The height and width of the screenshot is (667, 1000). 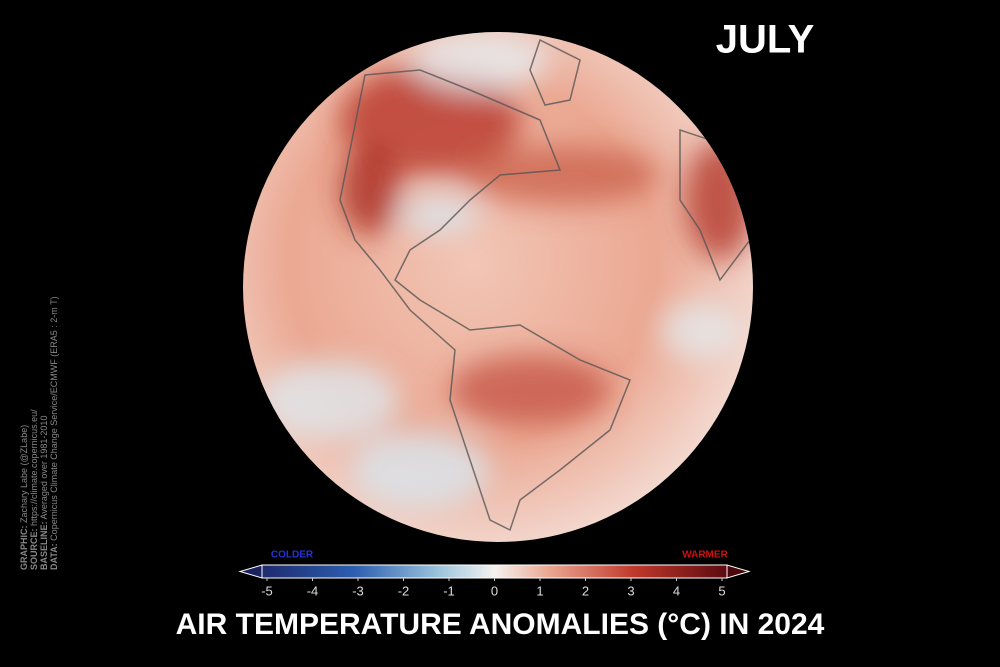 What do you see at coordinates (44, 545) in the screenshot?
I see `credit-label: BASELINE:` at bounding box center [44, 545].